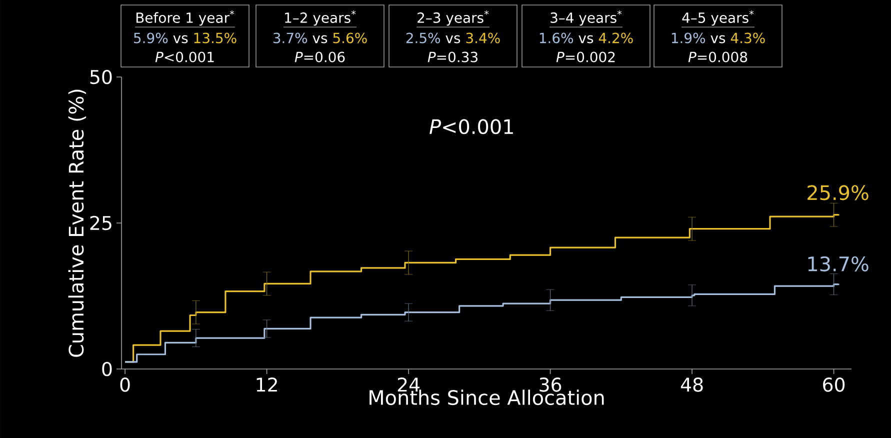  Describe the element at coordinates (838, 264) in the screenshot. I see `annotation: 13.7%` at that location.